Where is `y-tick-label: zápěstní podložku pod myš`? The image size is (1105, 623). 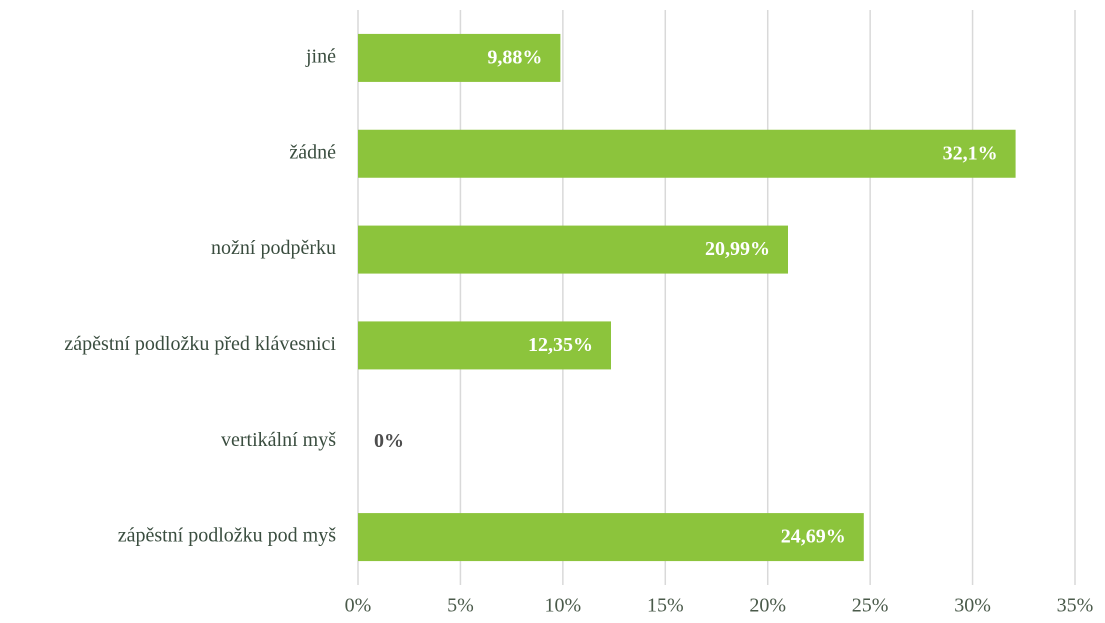
y-tick-label: zápěstní podložku pod myš is located at coordinates (227, 536).